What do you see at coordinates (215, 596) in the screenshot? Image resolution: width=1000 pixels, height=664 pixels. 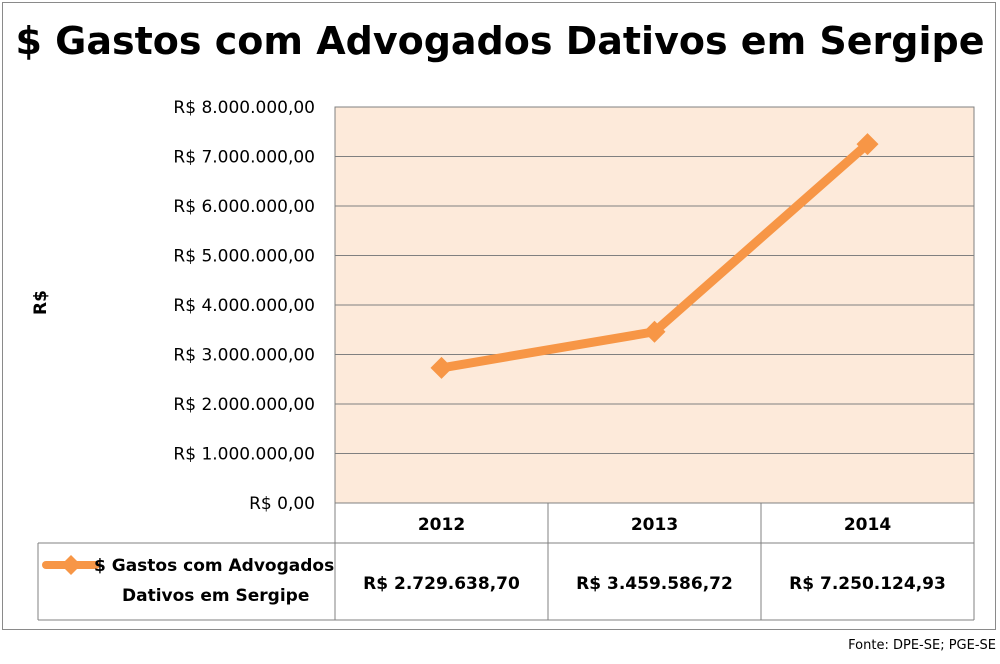 I see `legend-label: Dativos em Sergipe` at bounding box center [215, 596].